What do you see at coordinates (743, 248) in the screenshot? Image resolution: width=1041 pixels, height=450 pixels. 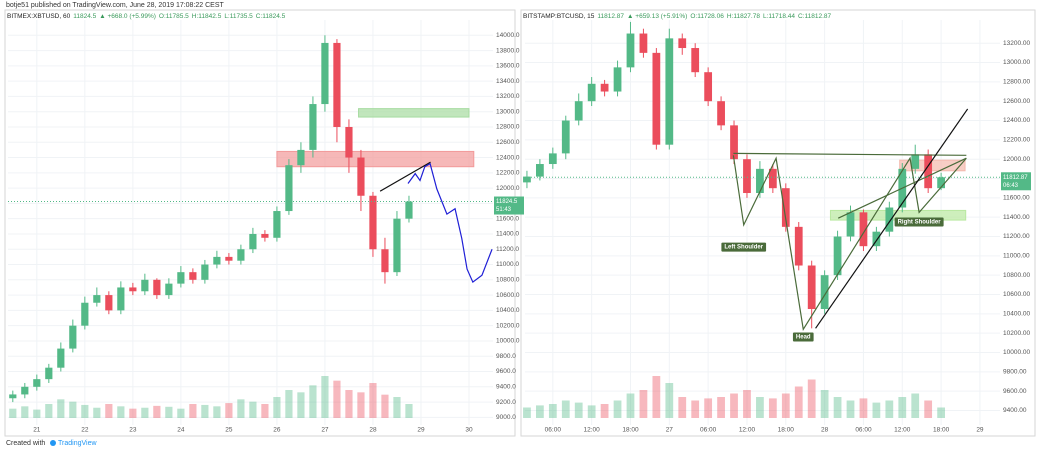 I see `pattern-label: Left Shoulder` at bounding box center [743, 248].